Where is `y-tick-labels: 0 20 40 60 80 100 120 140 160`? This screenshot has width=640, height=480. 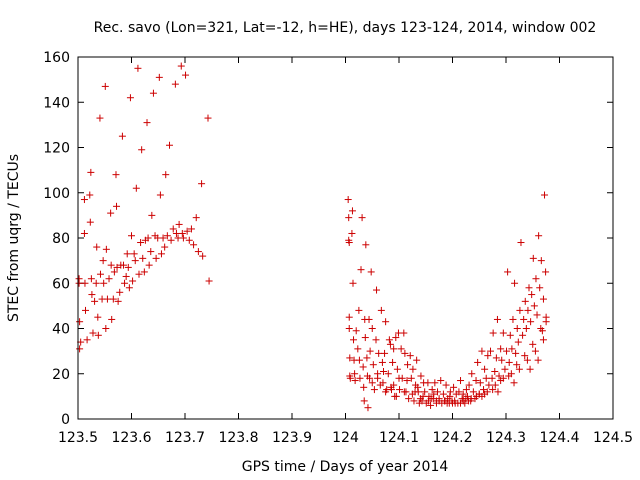 y-tick-labels: 0 20 40 60 80 100 120 140 160 is located at coordinates (56, 239).